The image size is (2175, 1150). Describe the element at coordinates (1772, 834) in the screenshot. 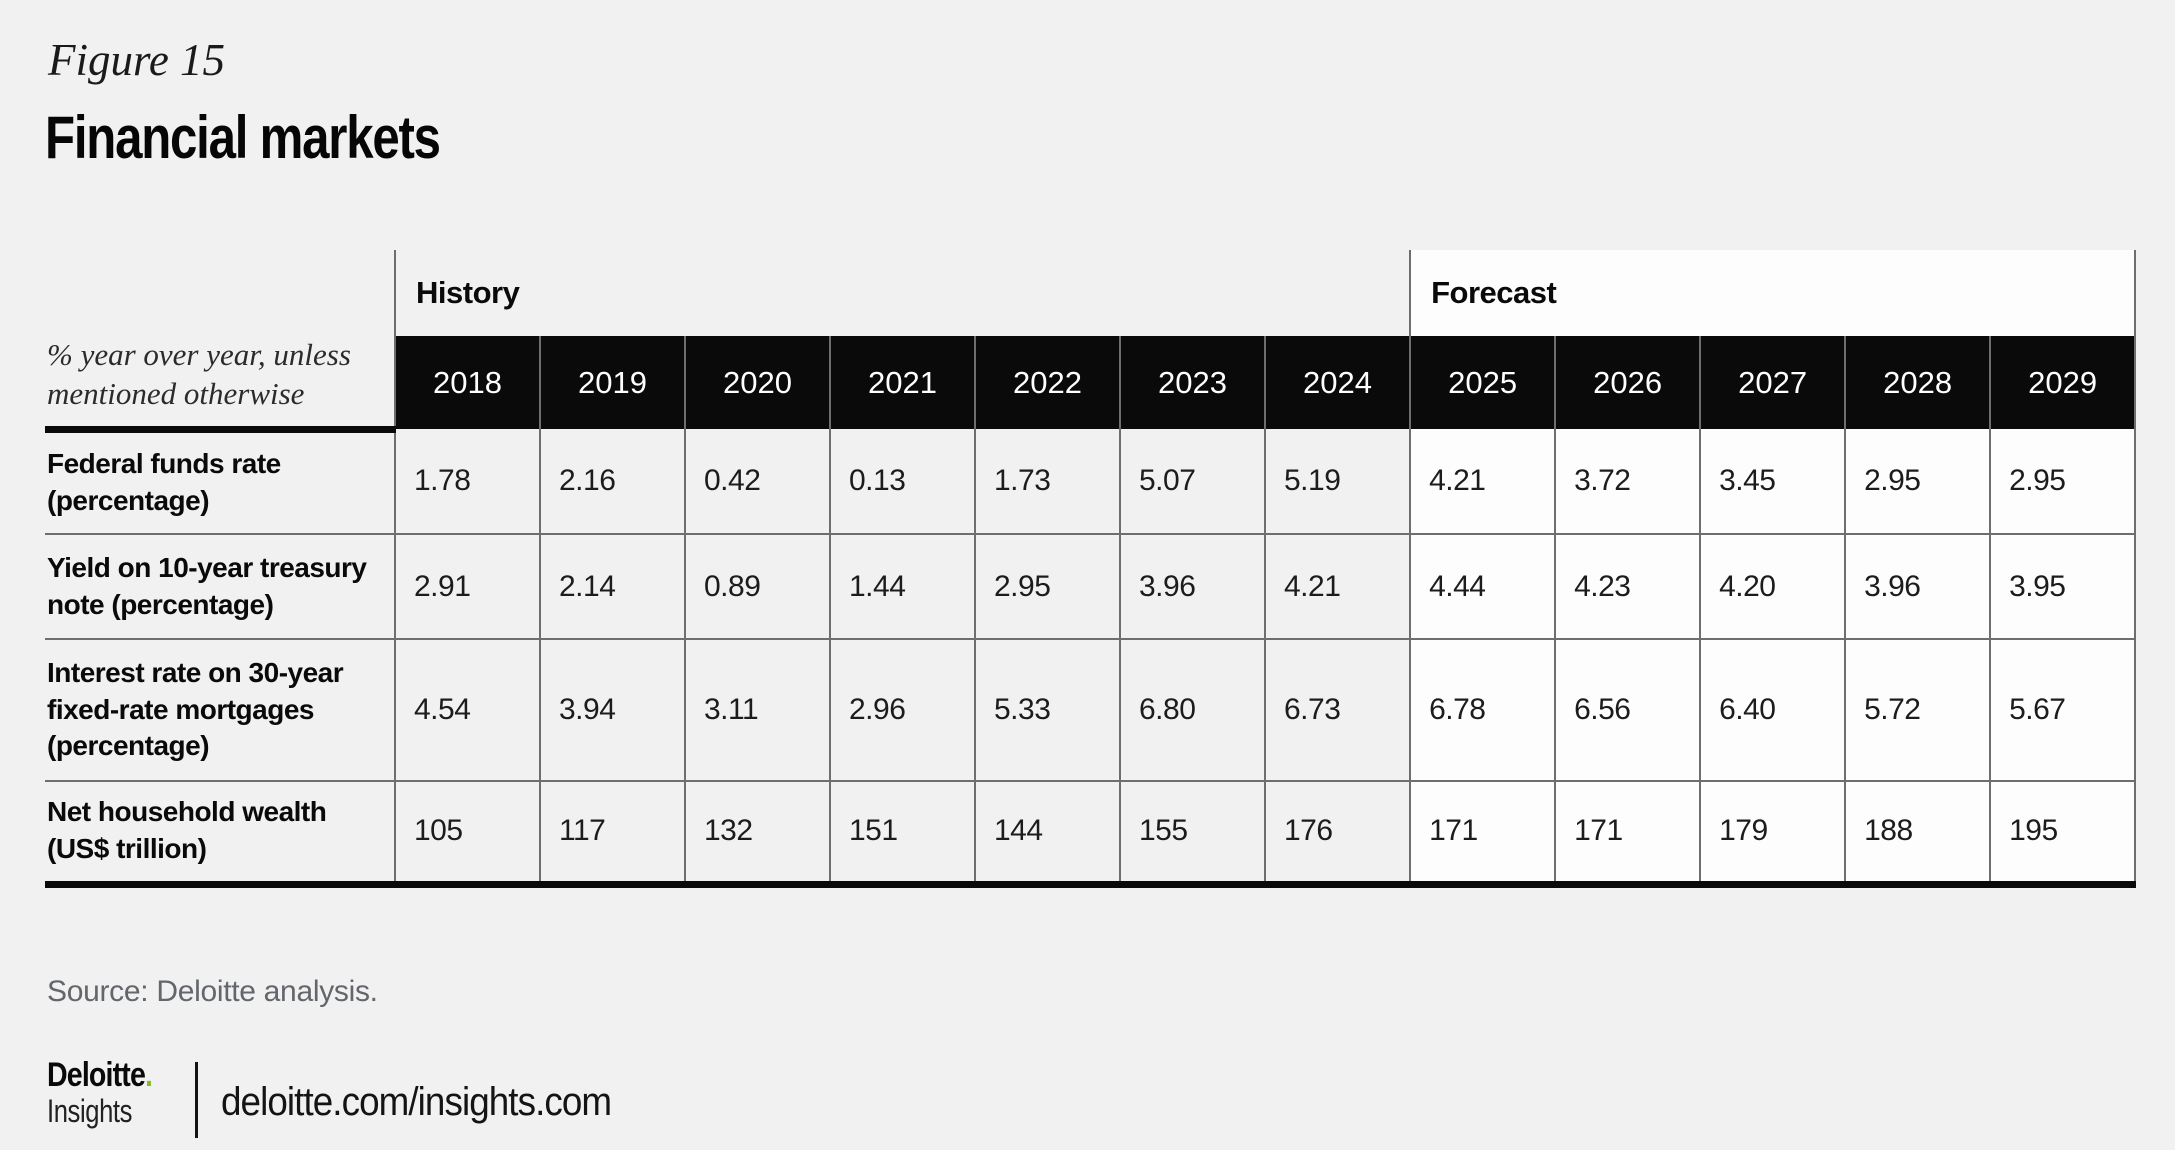

I see `data-cell-2027: 179` at that location.